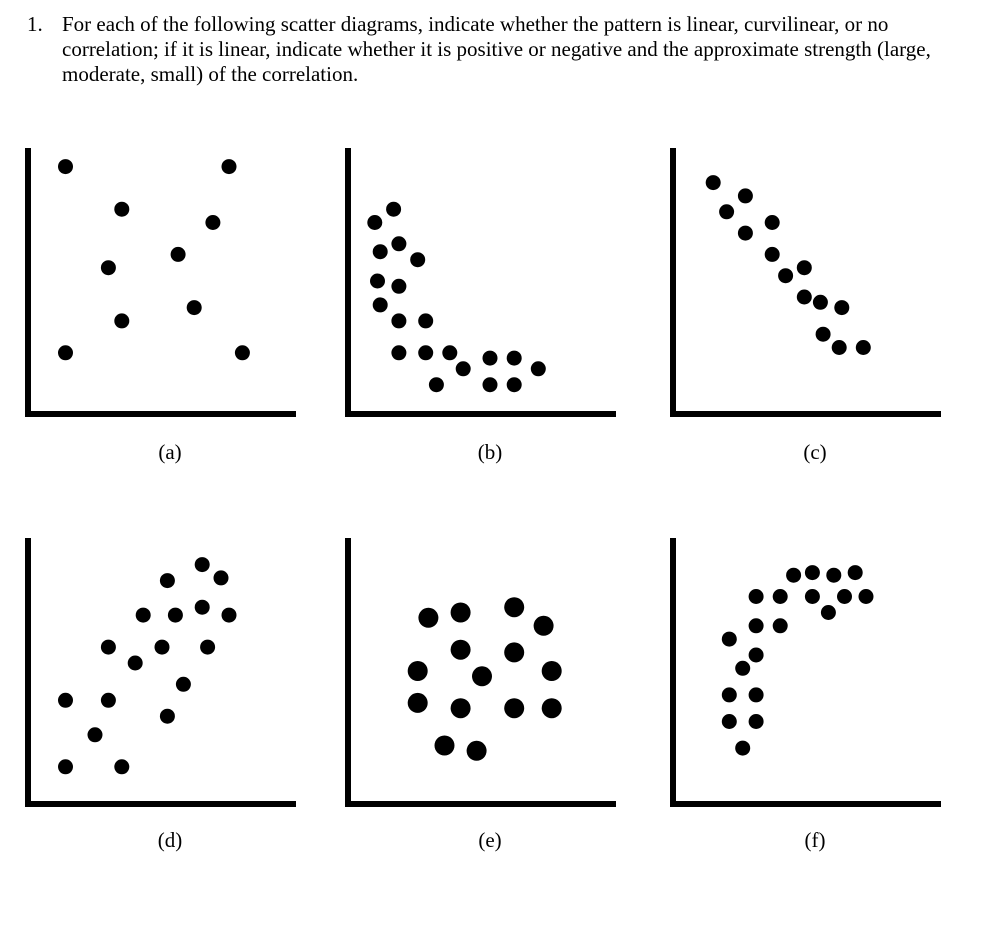  What do you see at coordinates (490, 840) in the screenshot?
I see `plot-label-e: (e)` at bounding box center [490, 840].